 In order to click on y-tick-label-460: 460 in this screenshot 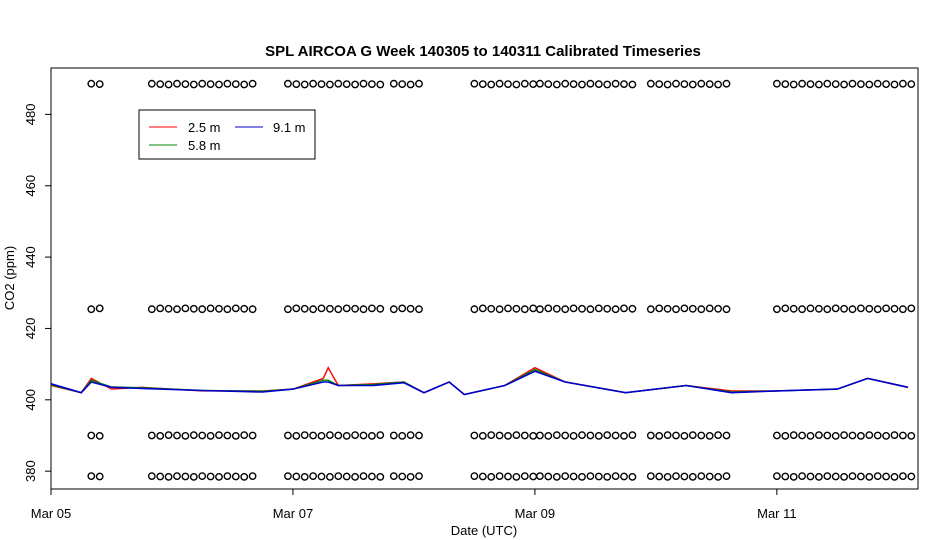, I will do `click(30, 186)`.